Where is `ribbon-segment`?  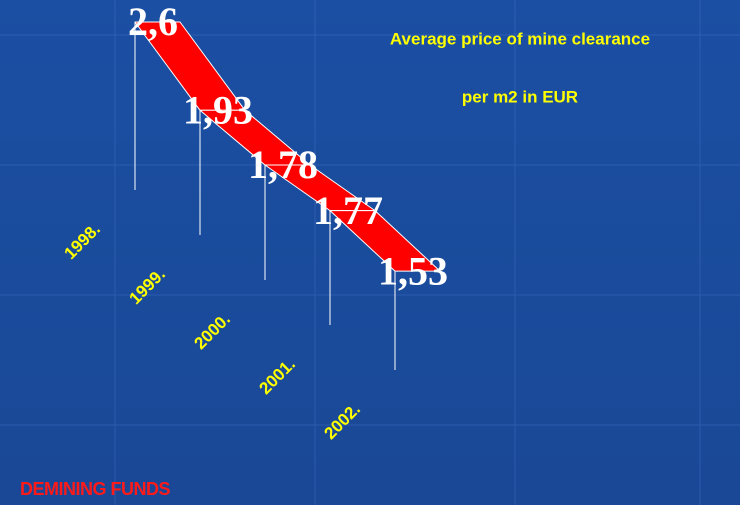
ribbon-segment is located at coordinates (385, 241).